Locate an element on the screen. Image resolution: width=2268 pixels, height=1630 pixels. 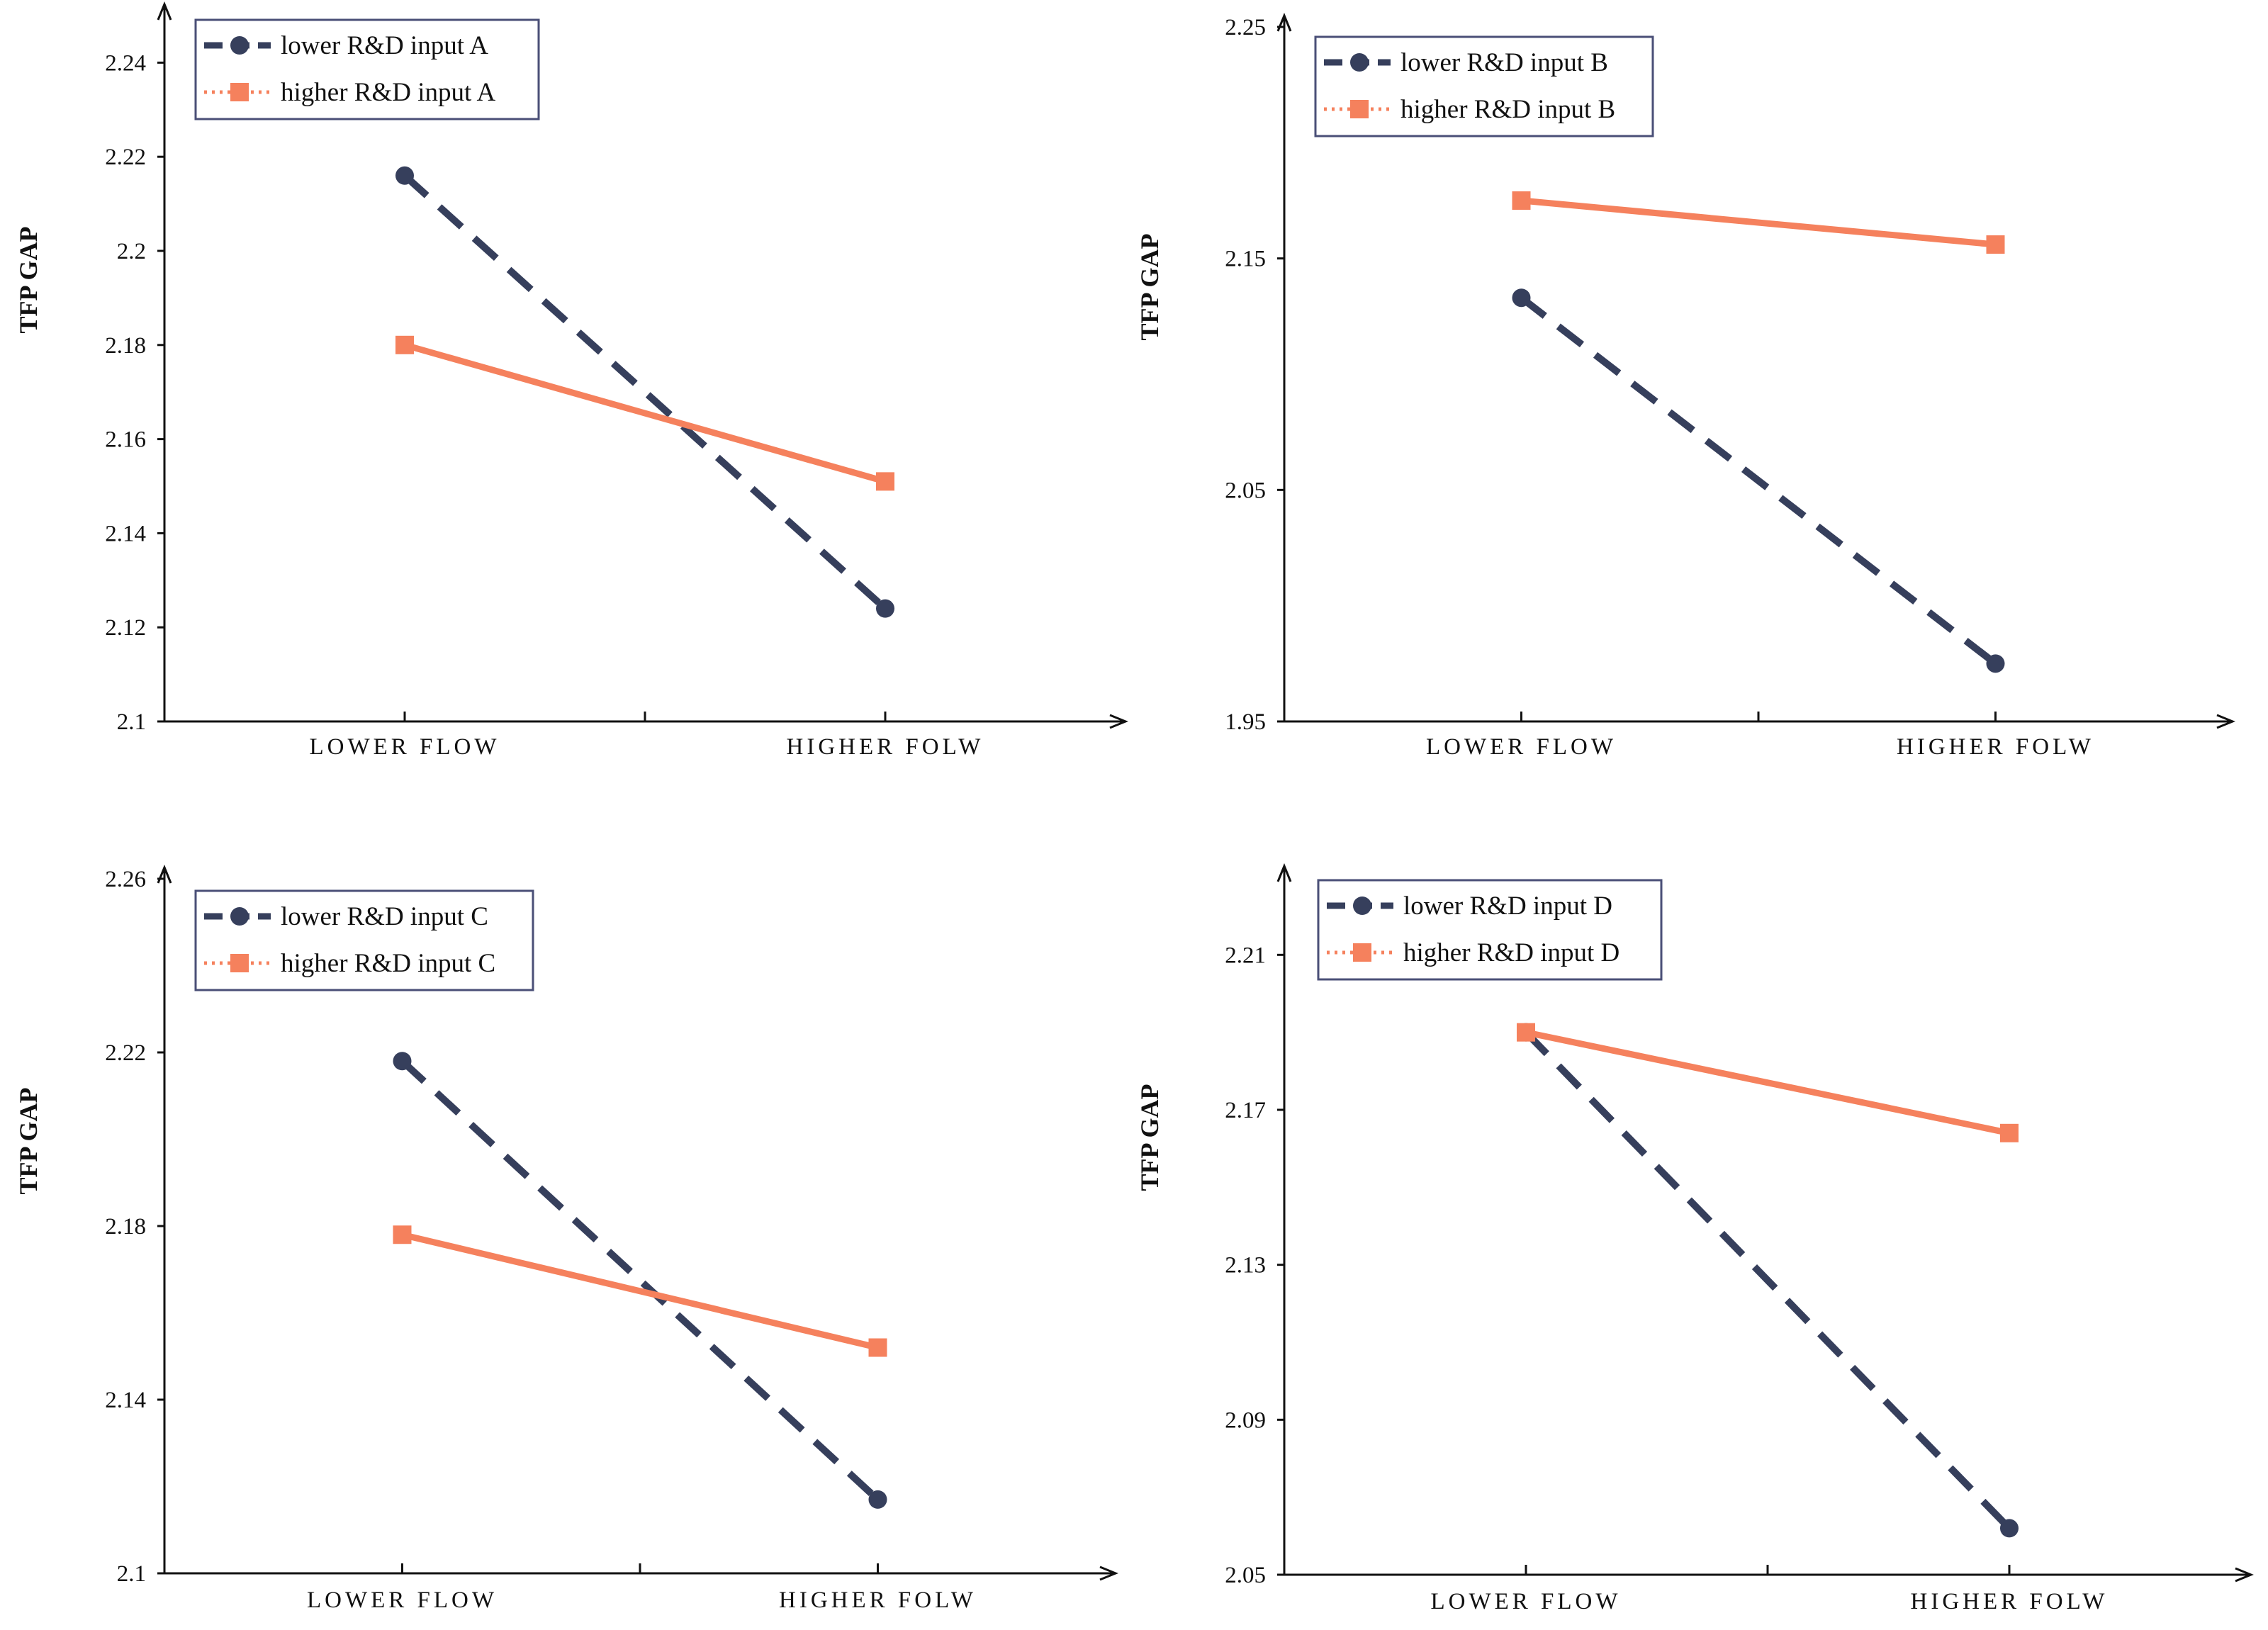
y-tick-label: 2.25 is located at coordinates (1245, 27).